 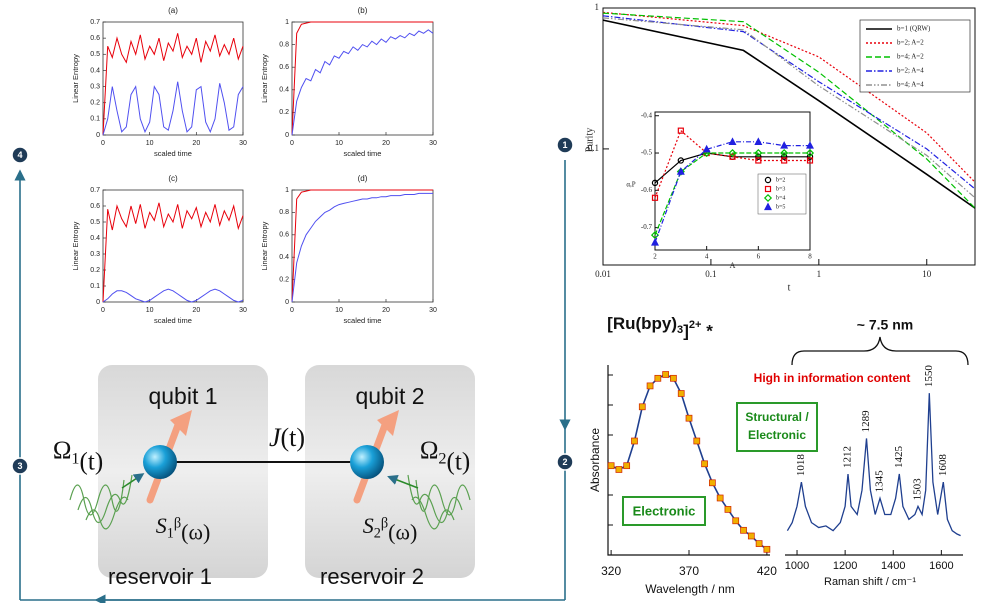 I want to click on y-axis-label: Purity, so click(x=589, y=140).